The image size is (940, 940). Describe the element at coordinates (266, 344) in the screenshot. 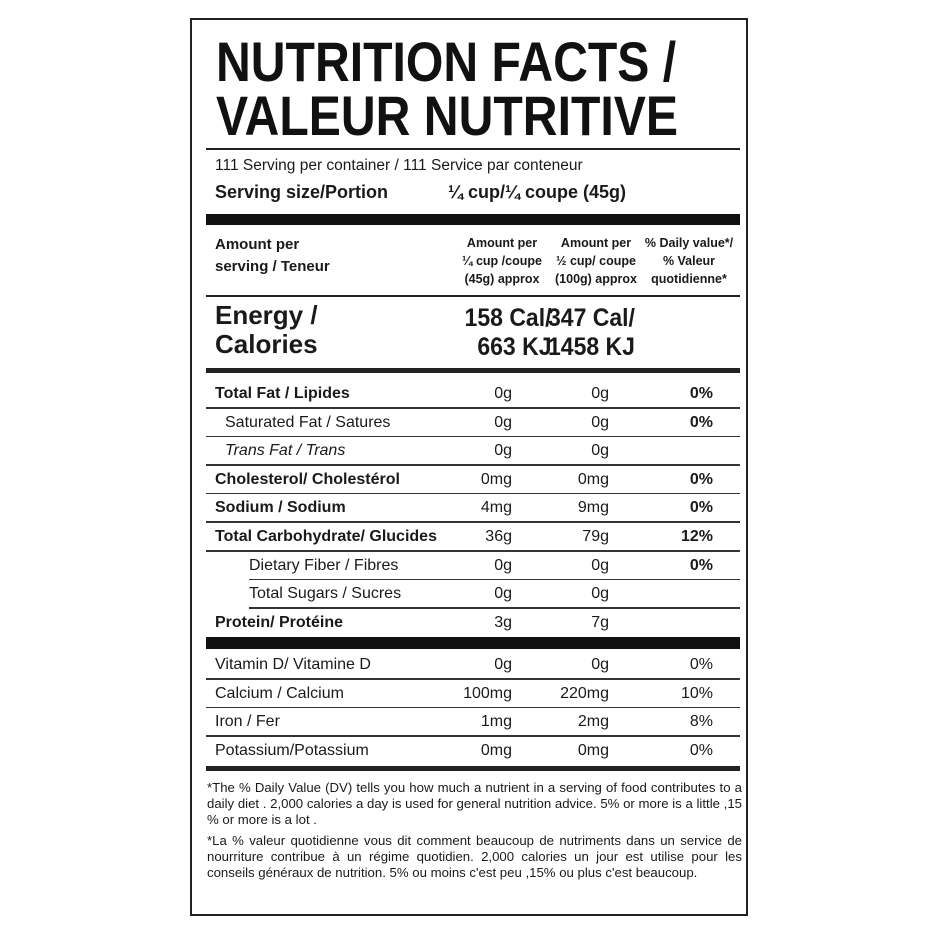

I see `energy-label-line: Calories` at that location.